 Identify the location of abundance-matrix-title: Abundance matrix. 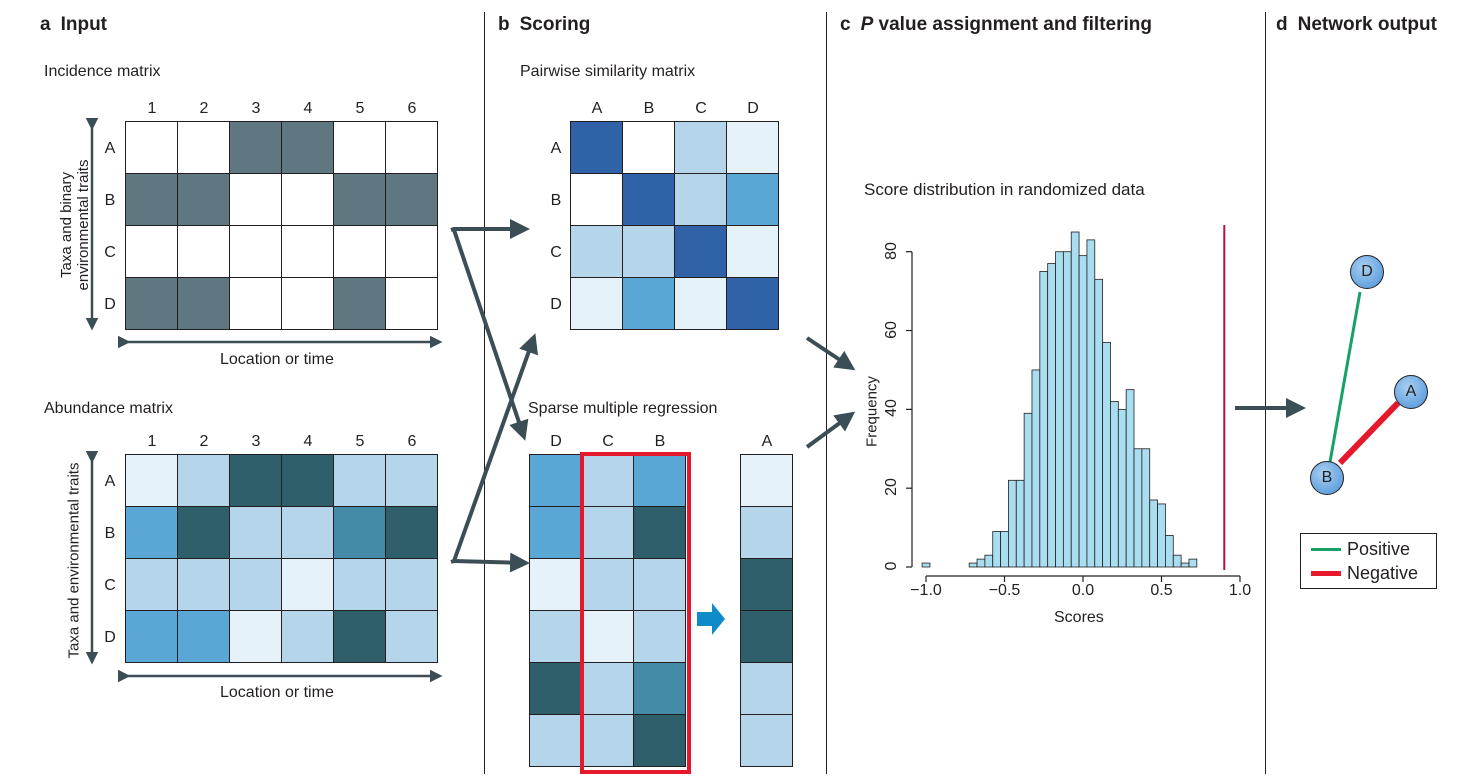
(108, 408).